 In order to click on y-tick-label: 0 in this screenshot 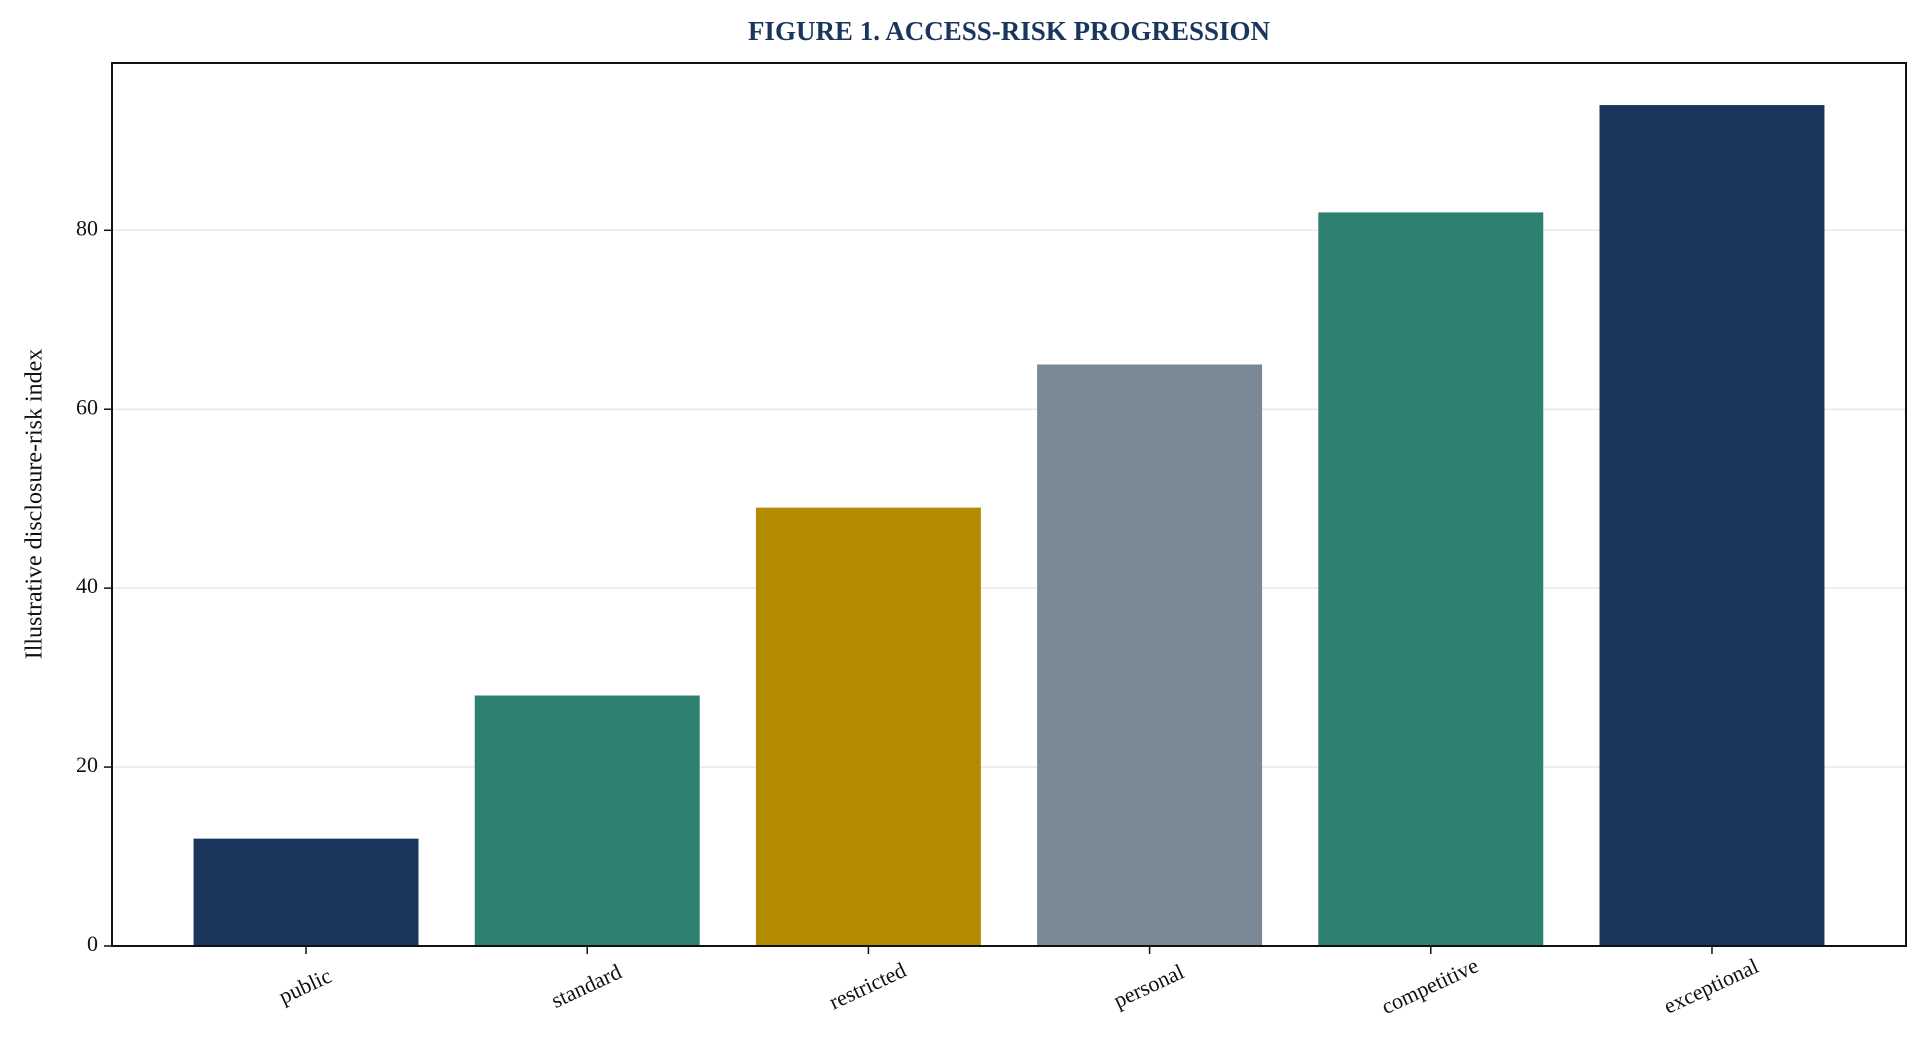, I will do `click(92, 943)`.